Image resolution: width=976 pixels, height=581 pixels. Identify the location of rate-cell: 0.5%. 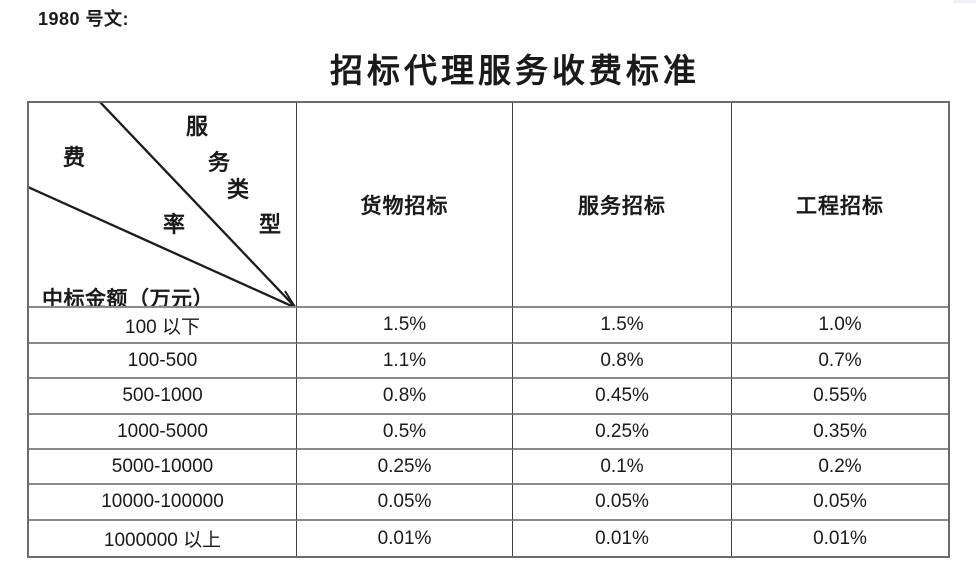
(405, 432).